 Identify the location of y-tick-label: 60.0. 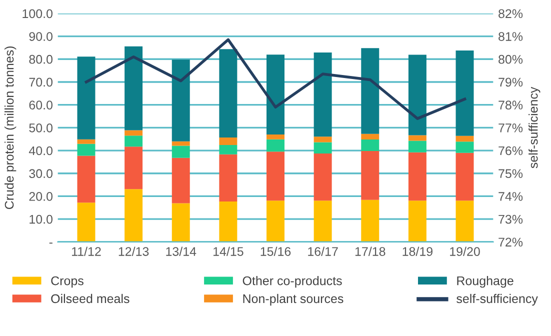
(41, 105).